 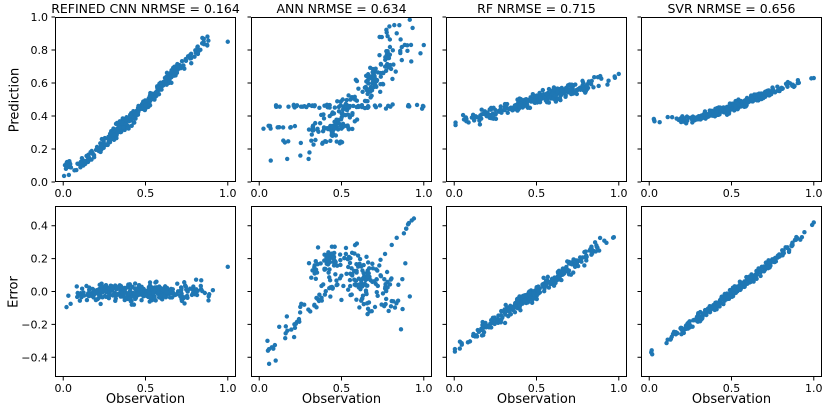 I want to click on scatter-plot-svr-prediction: 0.0 0.5 1.0, so click(x=730, y=108).